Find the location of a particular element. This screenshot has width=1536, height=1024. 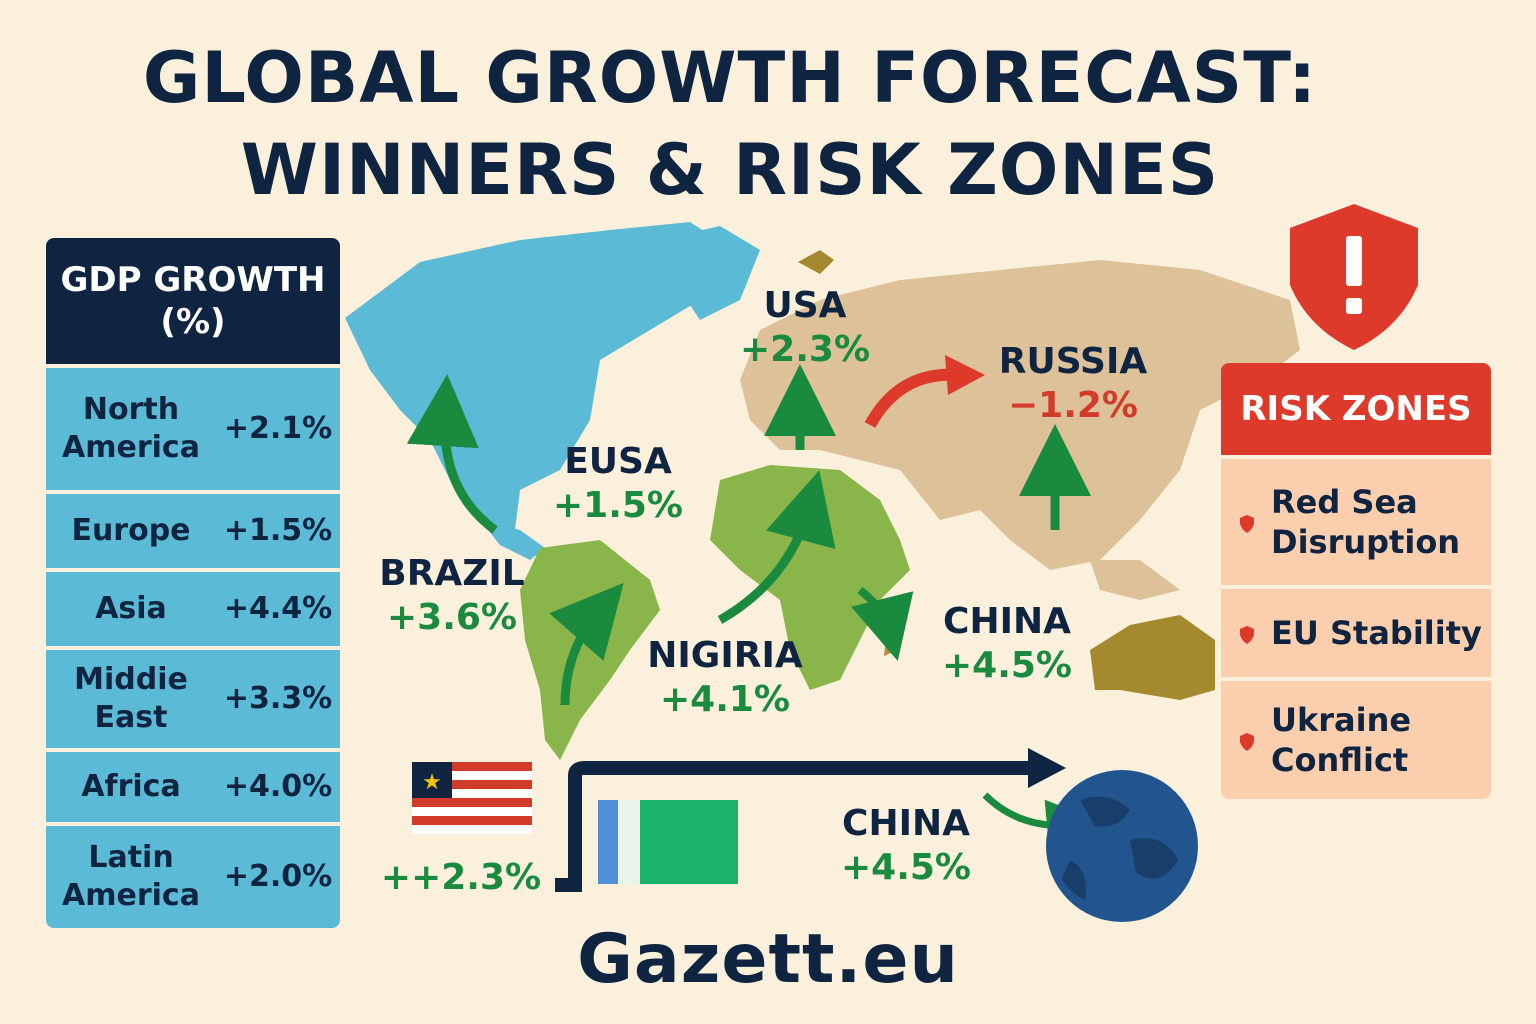

risk-item: EU Stability is located at coordinates (1356, 633).